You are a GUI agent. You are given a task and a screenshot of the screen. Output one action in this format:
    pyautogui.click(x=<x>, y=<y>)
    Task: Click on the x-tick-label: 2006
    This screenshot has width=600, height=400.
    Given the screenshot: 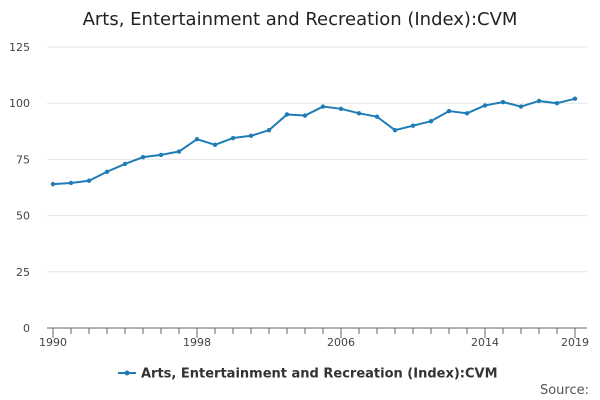 What is the action you would take?
    pyautogui.click(x=341, y=342)
    